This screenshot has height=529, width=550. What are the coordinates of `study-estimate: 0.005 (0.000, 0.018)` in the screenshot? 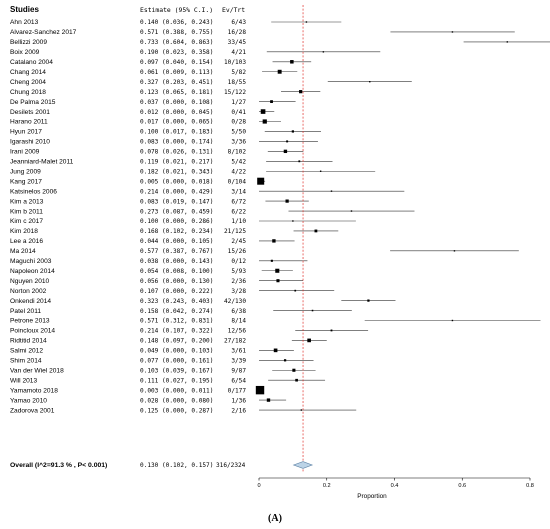 It's located at (176, 181).